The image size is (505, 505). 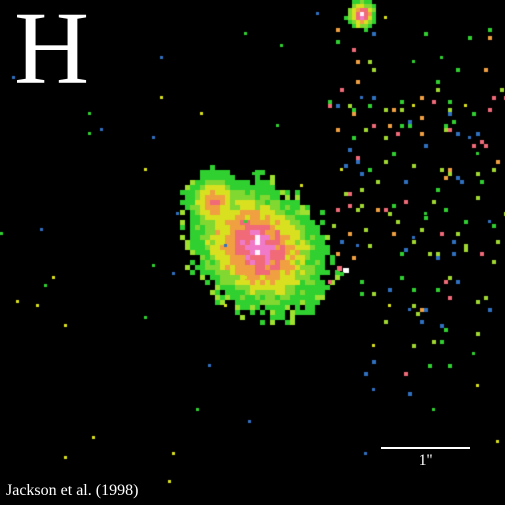 What do you see at coordinates (425, 448) in the screenshot?
I see `scale-bar` at bounding box center [425, 448].